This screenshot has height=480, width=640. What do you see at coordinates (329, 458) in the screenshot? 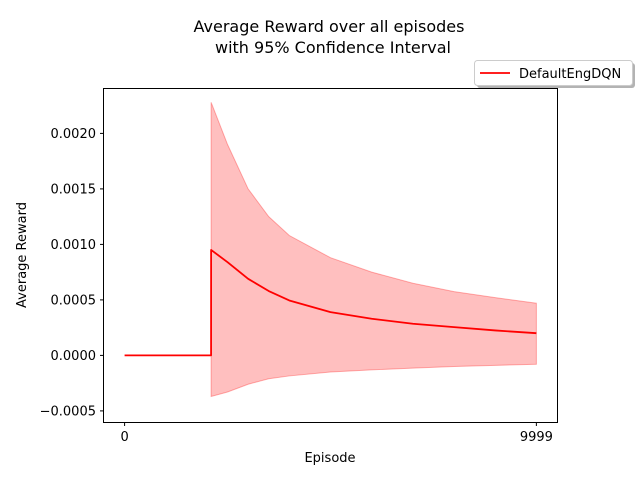
I see `x-axis-label: Episode` at bounding box center [329, 458].